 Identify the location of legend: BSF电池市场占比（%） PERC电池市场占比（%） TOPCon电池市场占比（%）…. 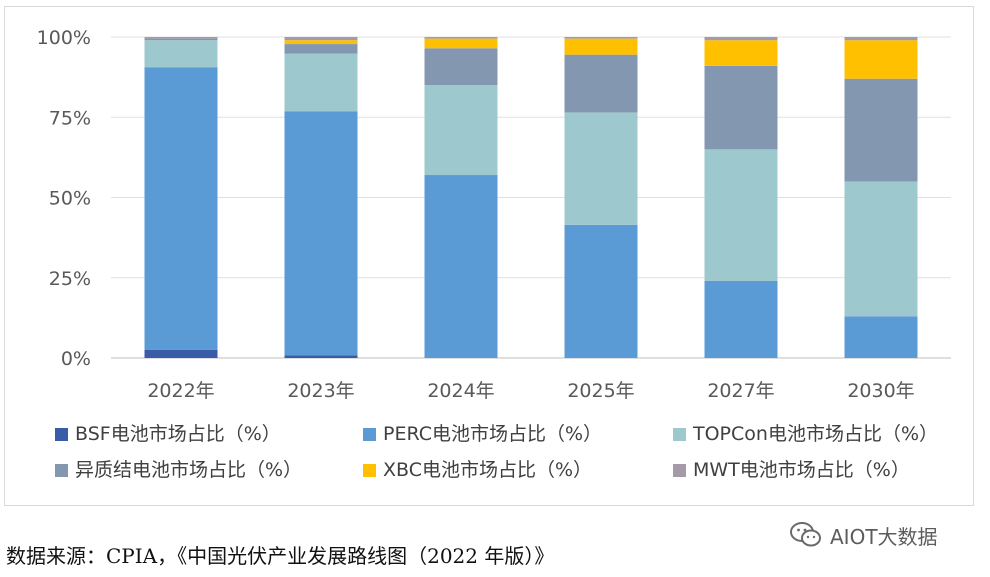
(496, 452).